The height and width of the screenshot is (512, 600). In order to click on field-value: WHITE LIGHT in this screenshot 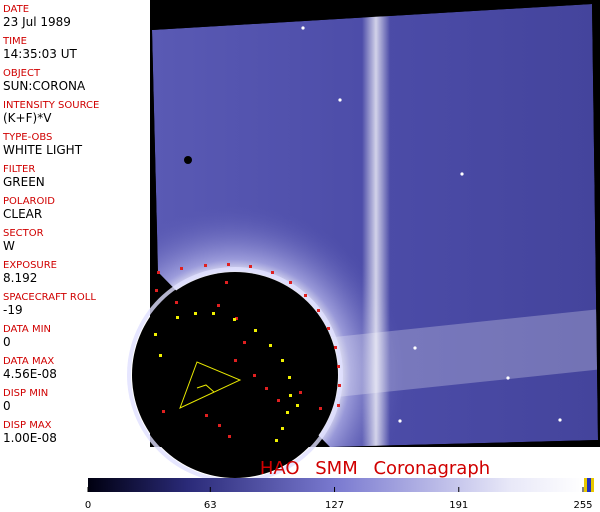, I will do `click(43, 150)`.